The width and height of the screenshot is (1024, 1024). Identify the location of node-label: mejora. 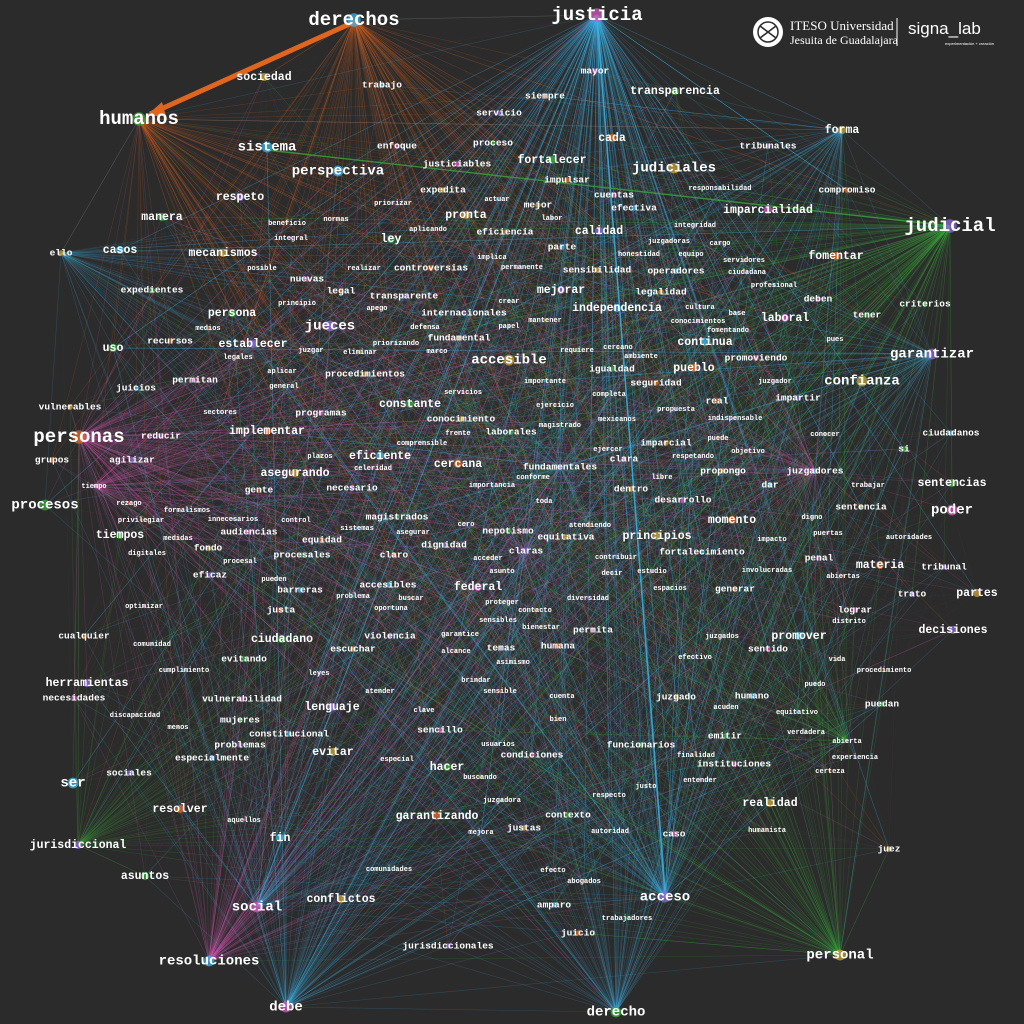
(481, 833).